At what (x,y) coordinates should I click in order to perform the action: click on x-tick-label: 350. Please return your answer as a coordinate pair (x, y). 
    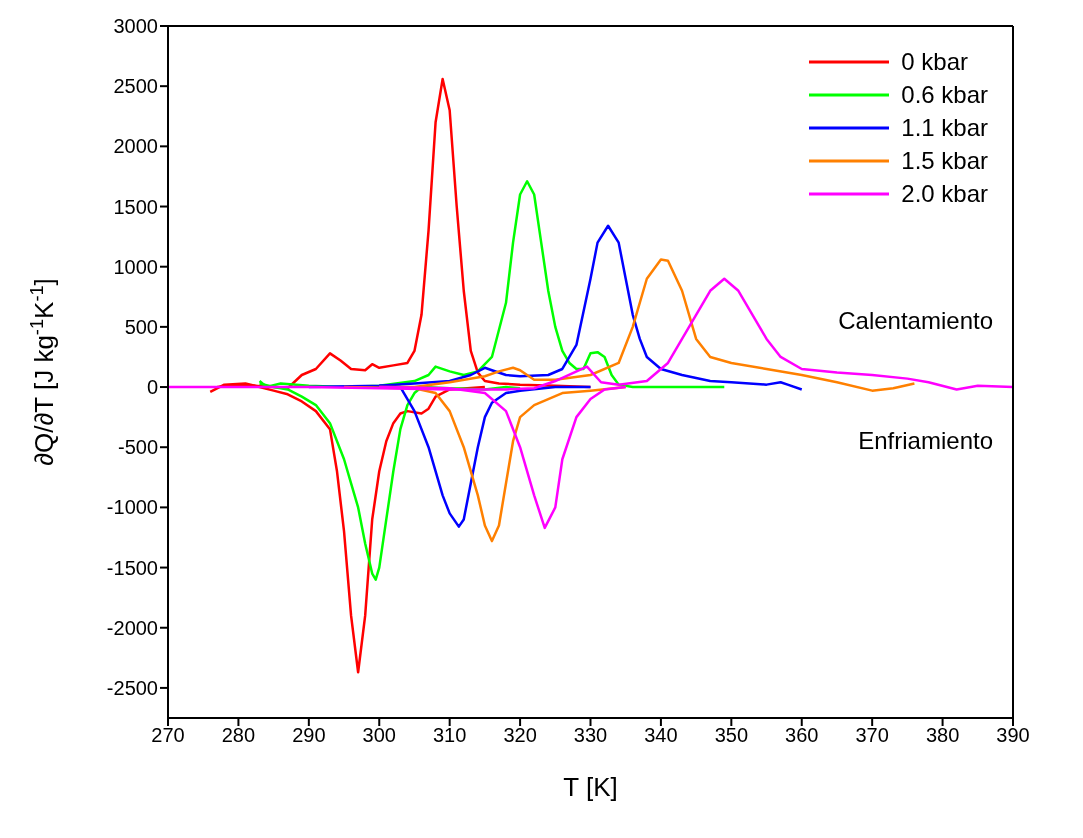
    Looking at the image, I should click on (731, 735).